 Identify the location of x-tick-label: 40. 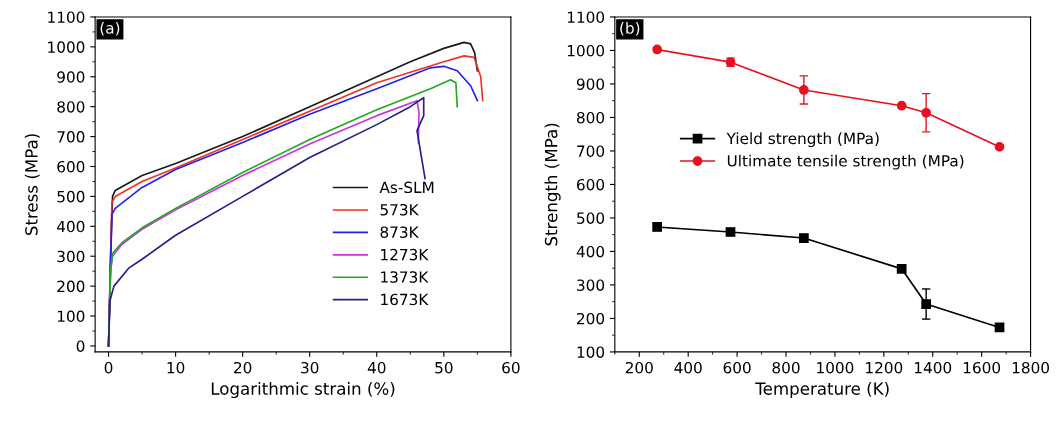
(376, 367).